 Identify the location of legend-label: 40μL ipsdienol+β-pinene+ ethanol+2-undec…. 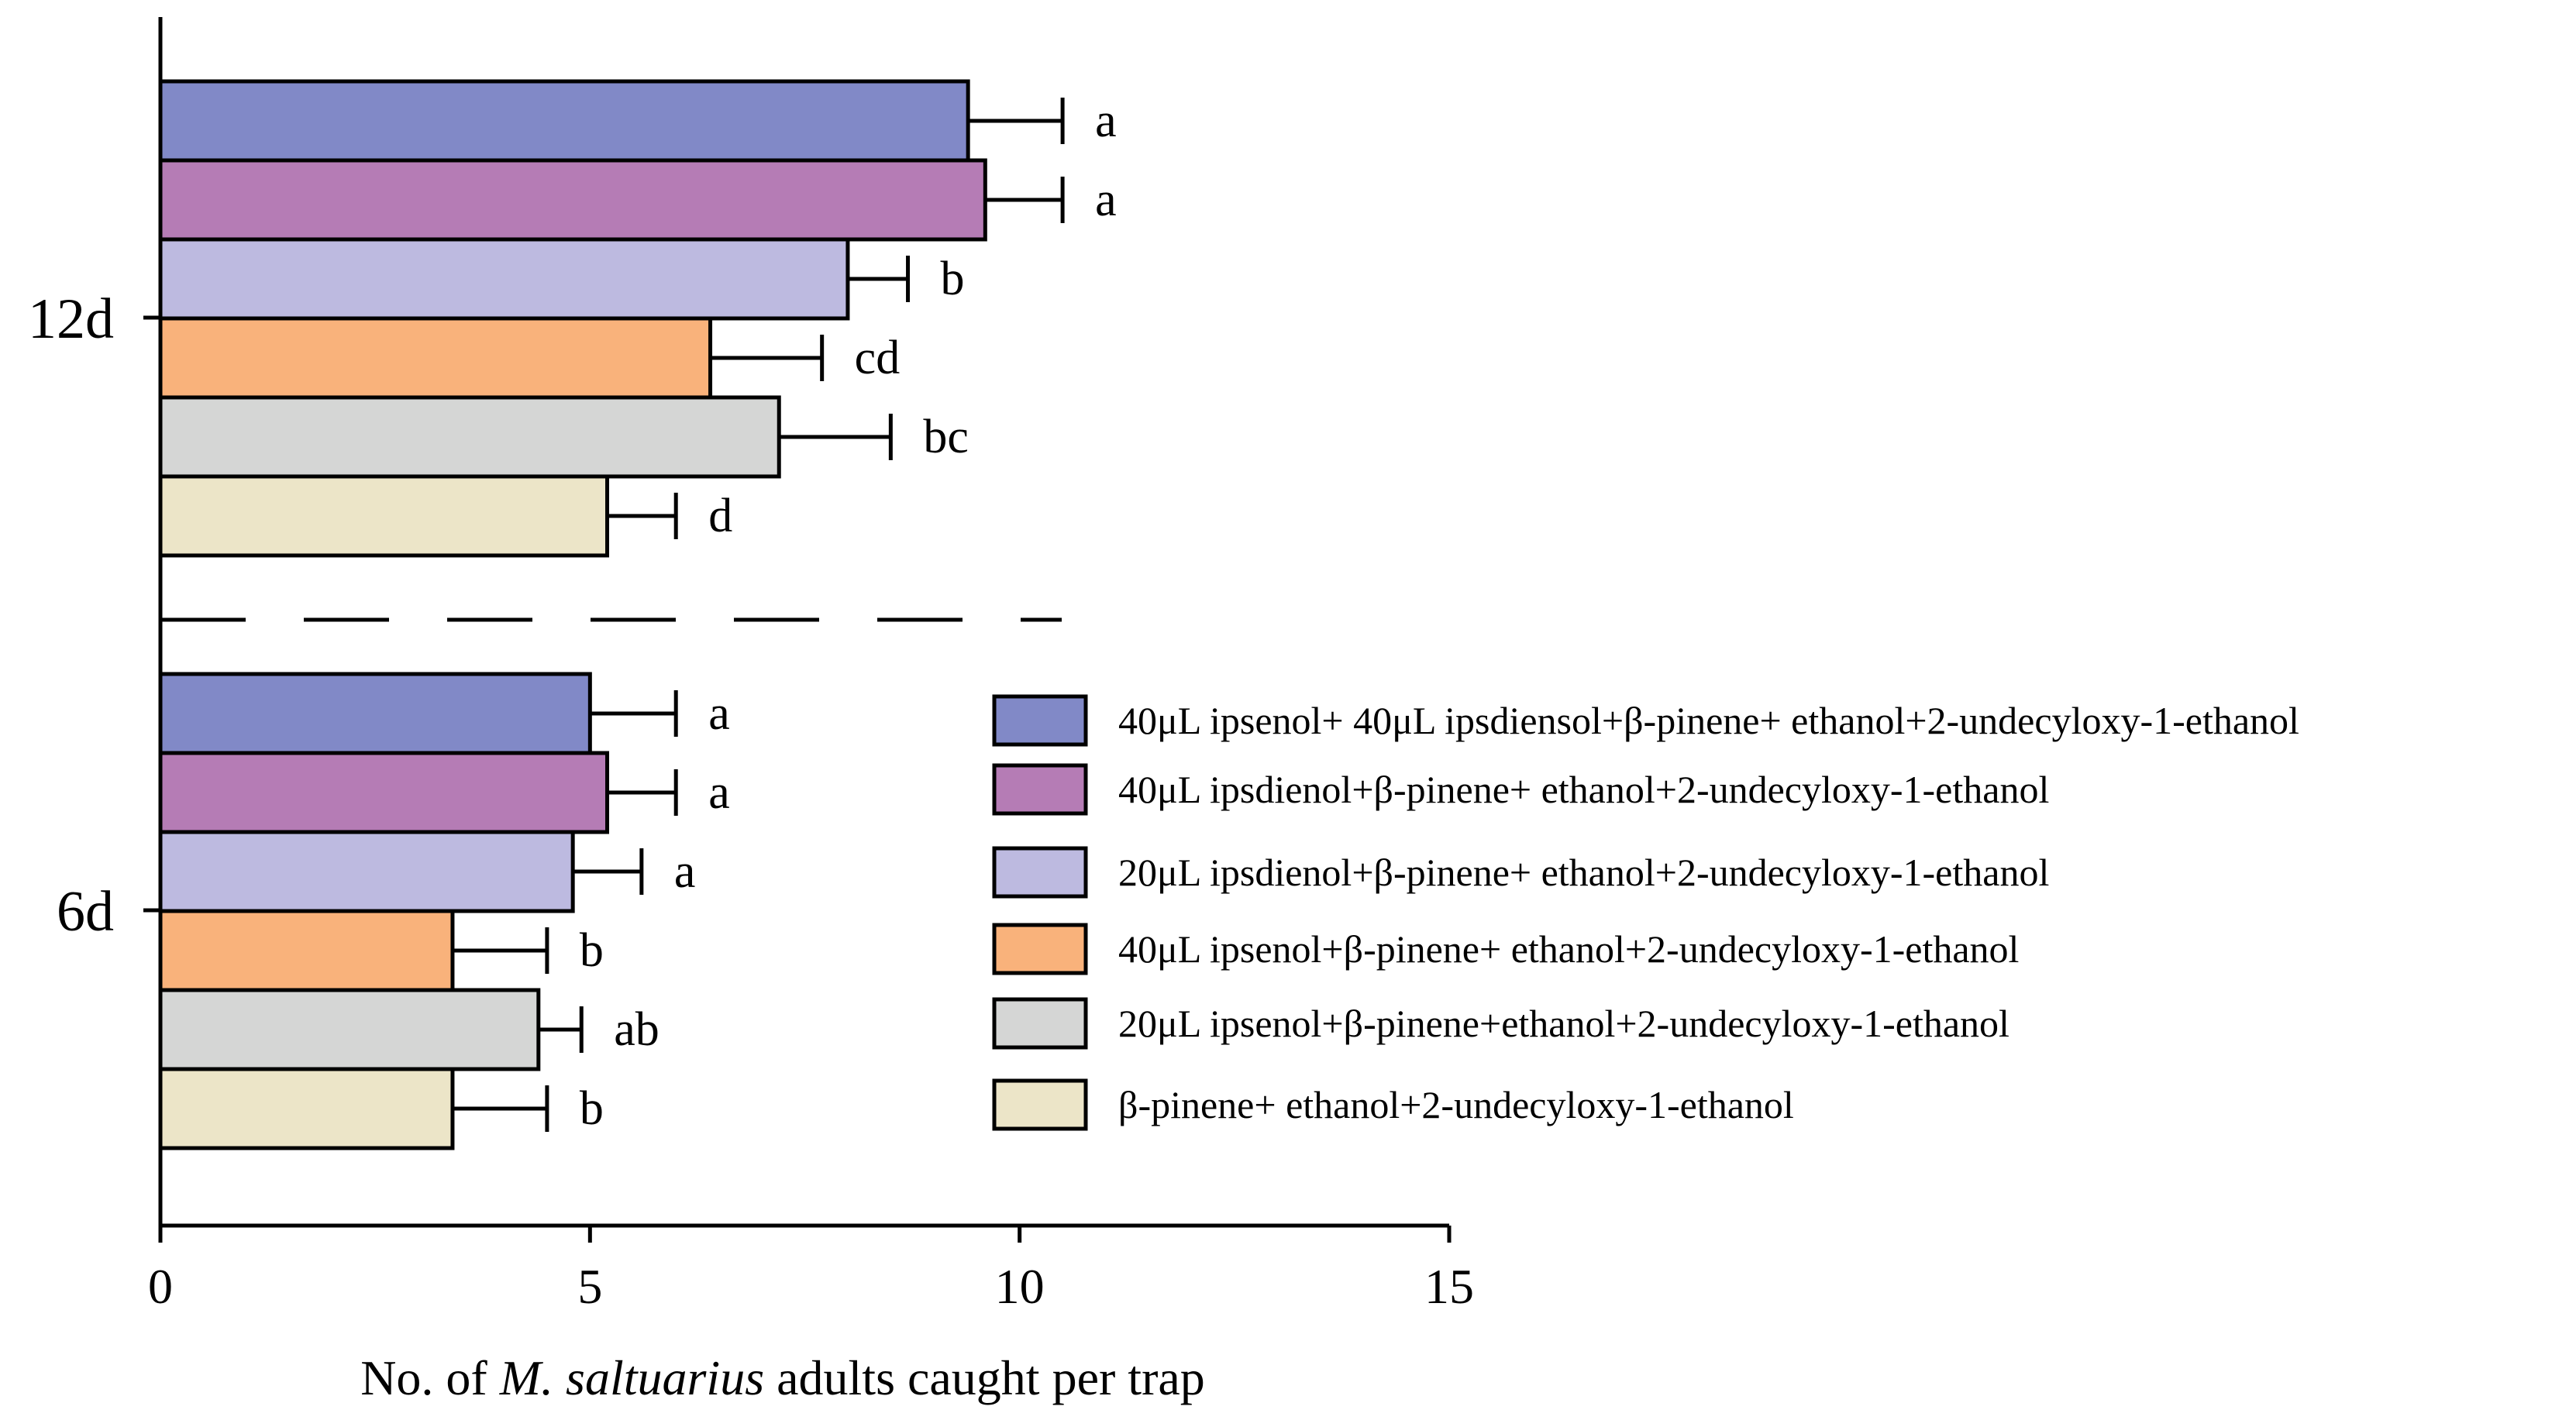
(1583, 789).